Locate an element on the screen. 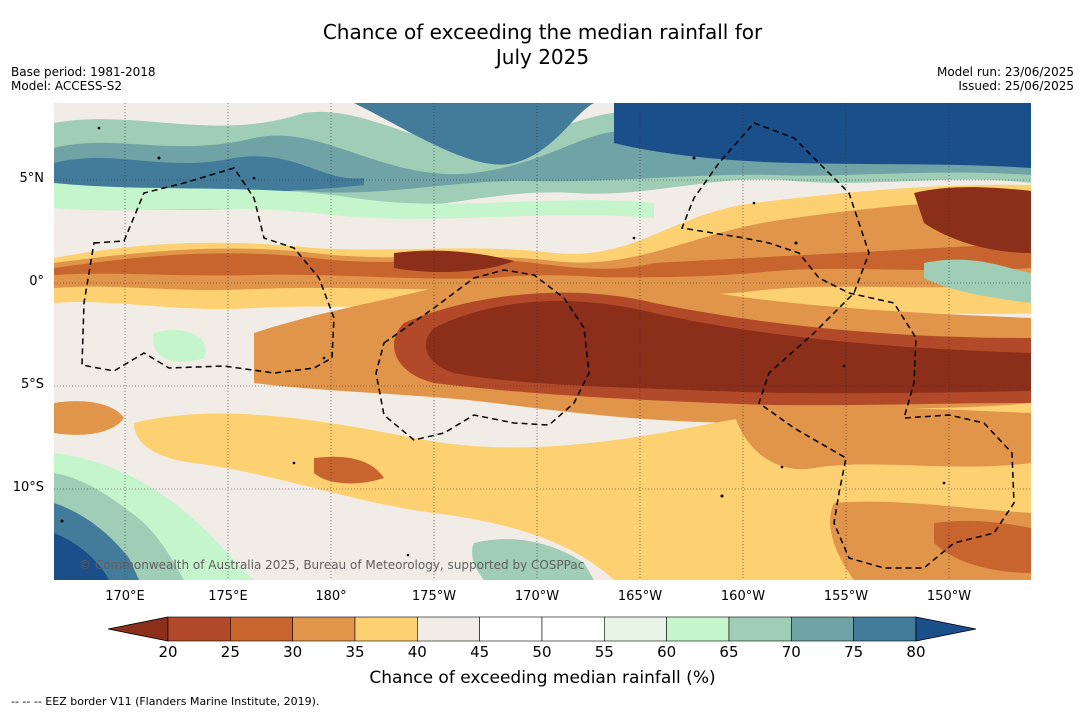 This screenshot has width=1085, height=713. colorbar-tick-label: 60 is located at coordinates (667, 652).